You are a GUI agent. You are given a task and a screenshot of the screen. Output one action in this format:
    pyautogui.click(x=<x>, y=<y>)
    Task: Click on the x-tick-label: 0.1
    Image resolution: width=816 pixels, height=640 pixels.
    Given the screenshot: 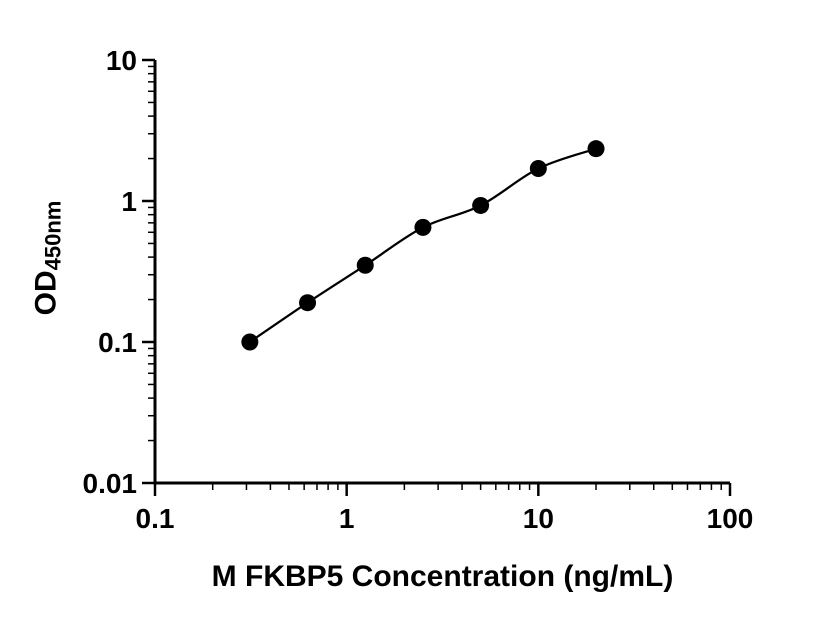 What is the action you would take?
    pyautogui.click(x=155, y=518)
    